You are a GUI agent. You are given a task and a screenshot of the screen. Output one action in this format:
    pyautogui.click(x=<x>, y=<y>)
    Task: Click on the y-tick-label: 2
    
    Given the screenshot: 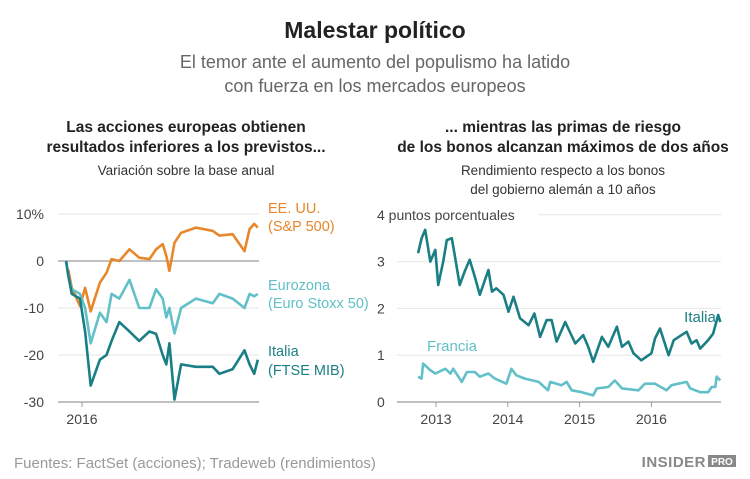 What is the action you would take?
    pyautogui.click(x=381, y=308)
    